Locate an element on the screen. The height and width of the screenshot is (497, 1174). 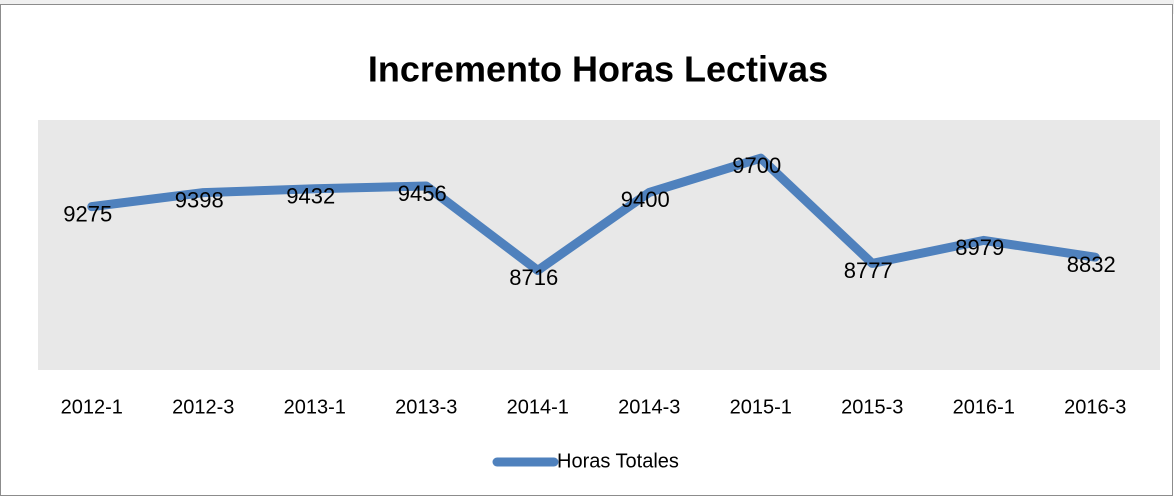
data-label: 9700 is located at coordinates (756, 165).